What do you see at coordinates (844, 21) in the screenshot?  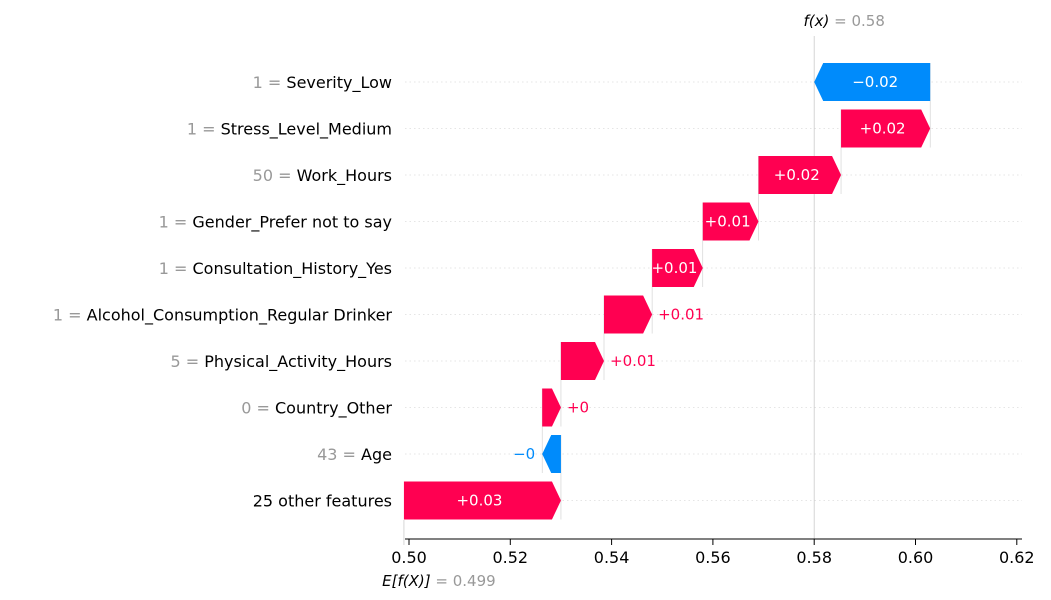 I see `output-value-annotation: f(x) = 0.58` at bounding box center [844, 21].